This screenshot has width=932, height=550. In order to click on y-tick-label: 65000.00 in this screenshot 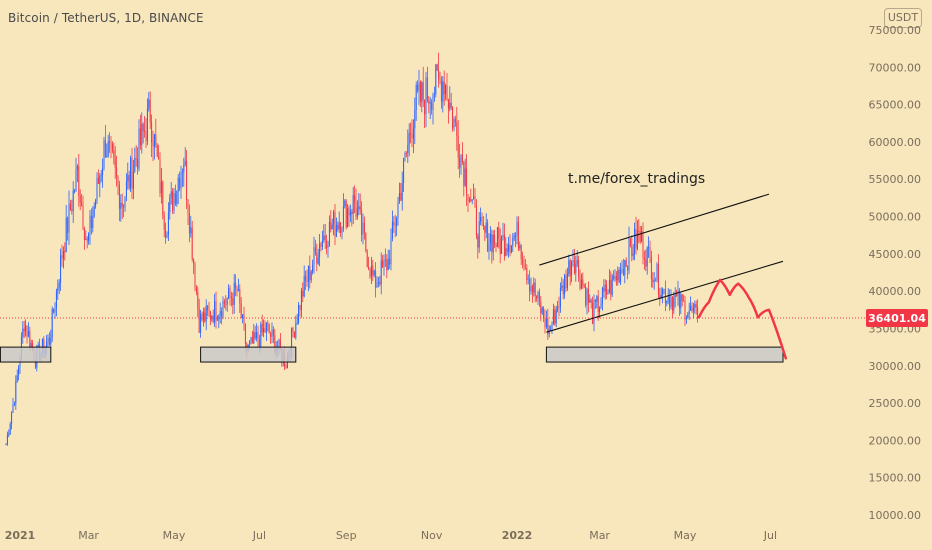, I will do `click(895, 105)`.